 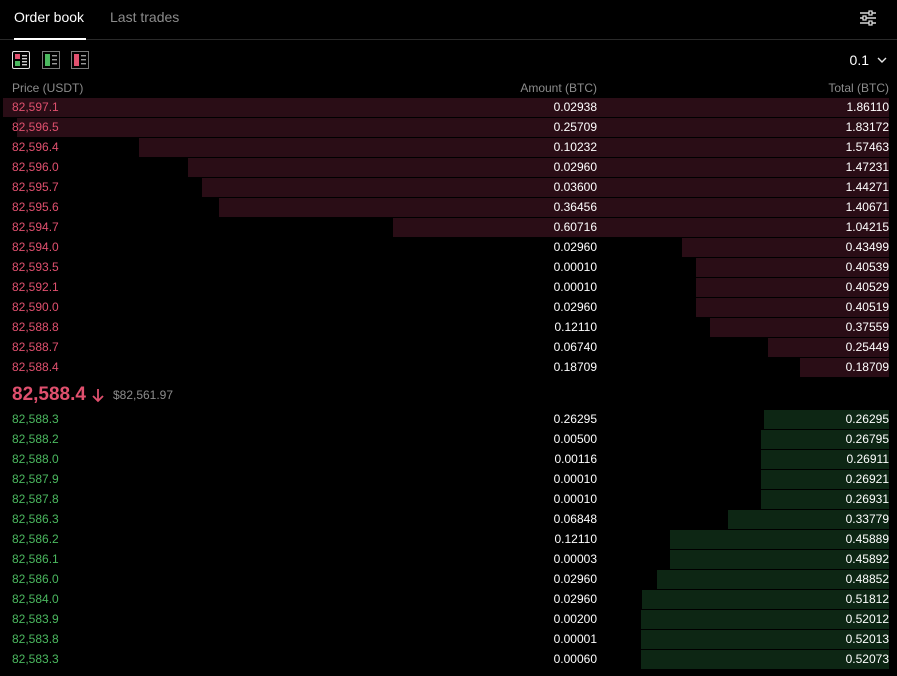 What do you see at coordinates (575, 347) in the screenshot?
I see `ask-amount: 0.06740` at bounding box center [575, 347].